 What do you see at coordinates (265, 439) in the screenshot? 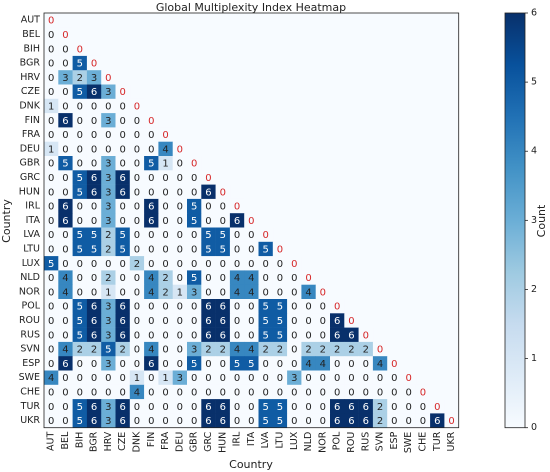
I see `x-tick-label: LVA` at bounding box center [265, 439].